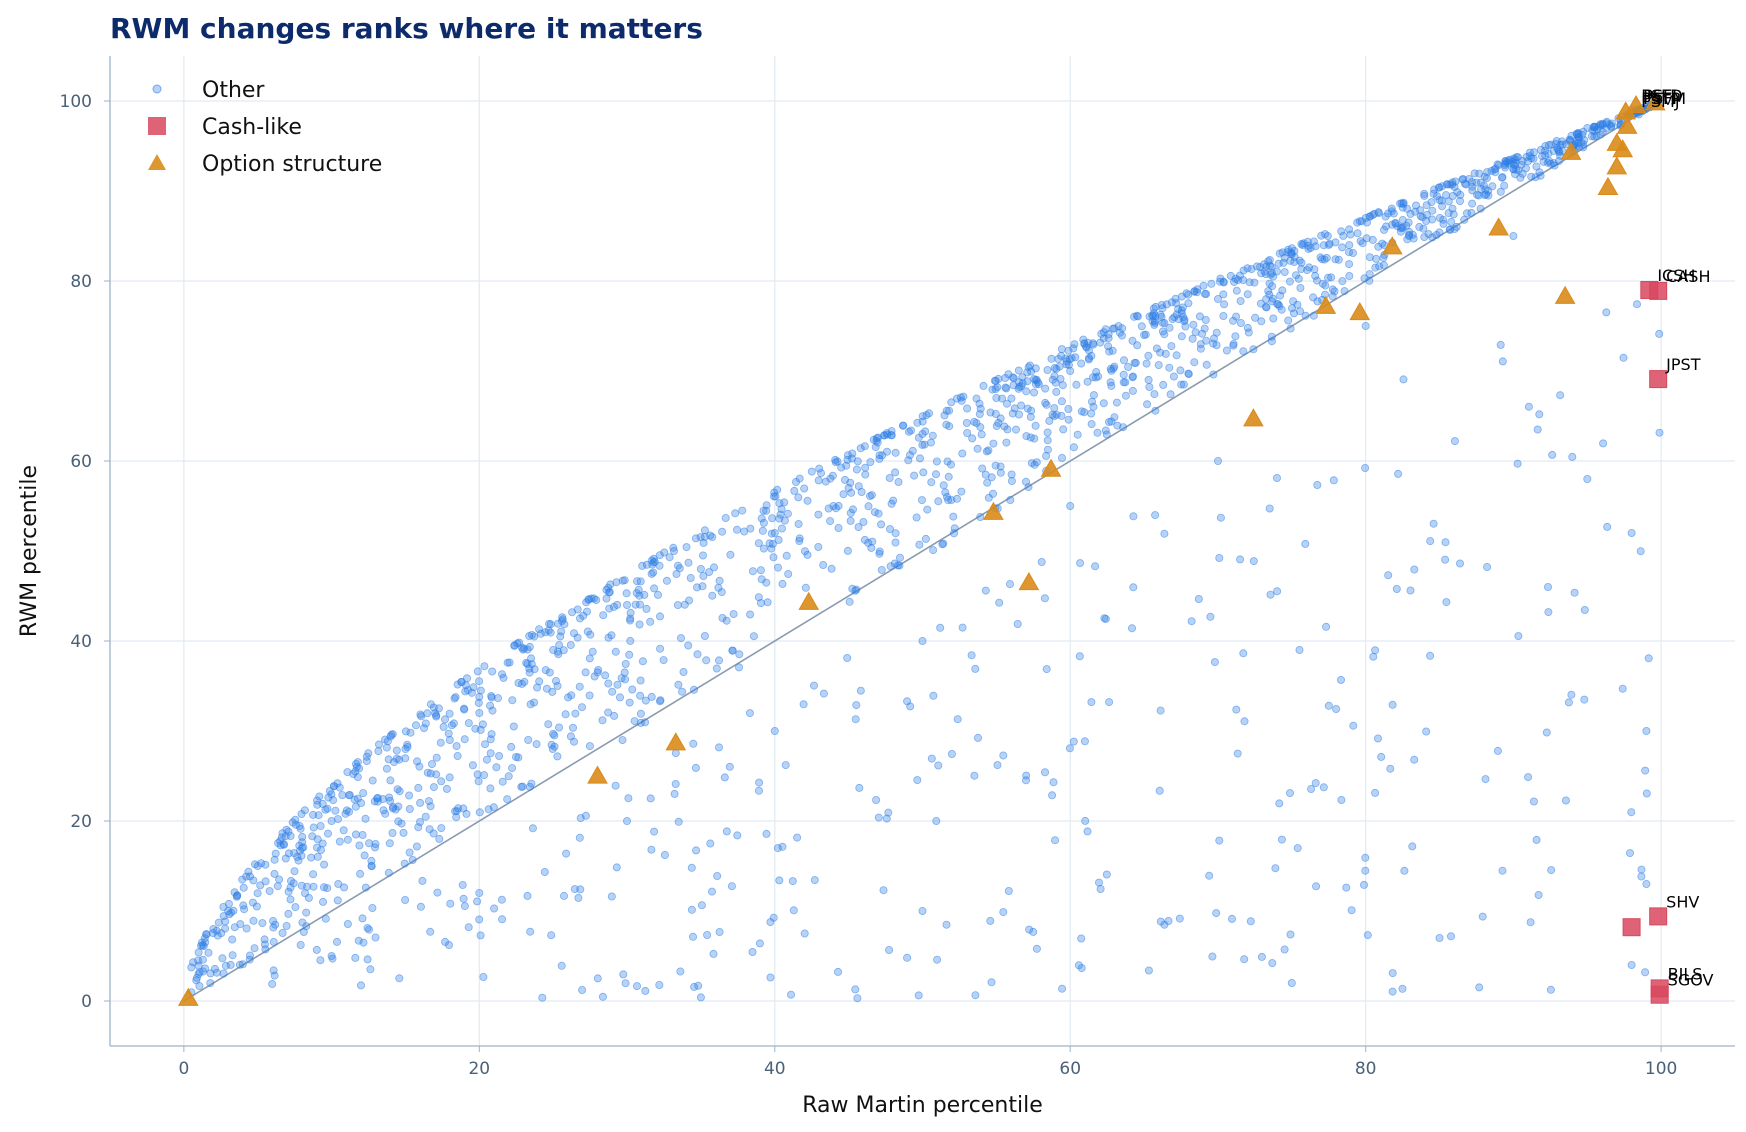  What do you see at coordinates (157, 89) in the screenshot?
I see `legend-marker-other` at bounding box center [157, 89].